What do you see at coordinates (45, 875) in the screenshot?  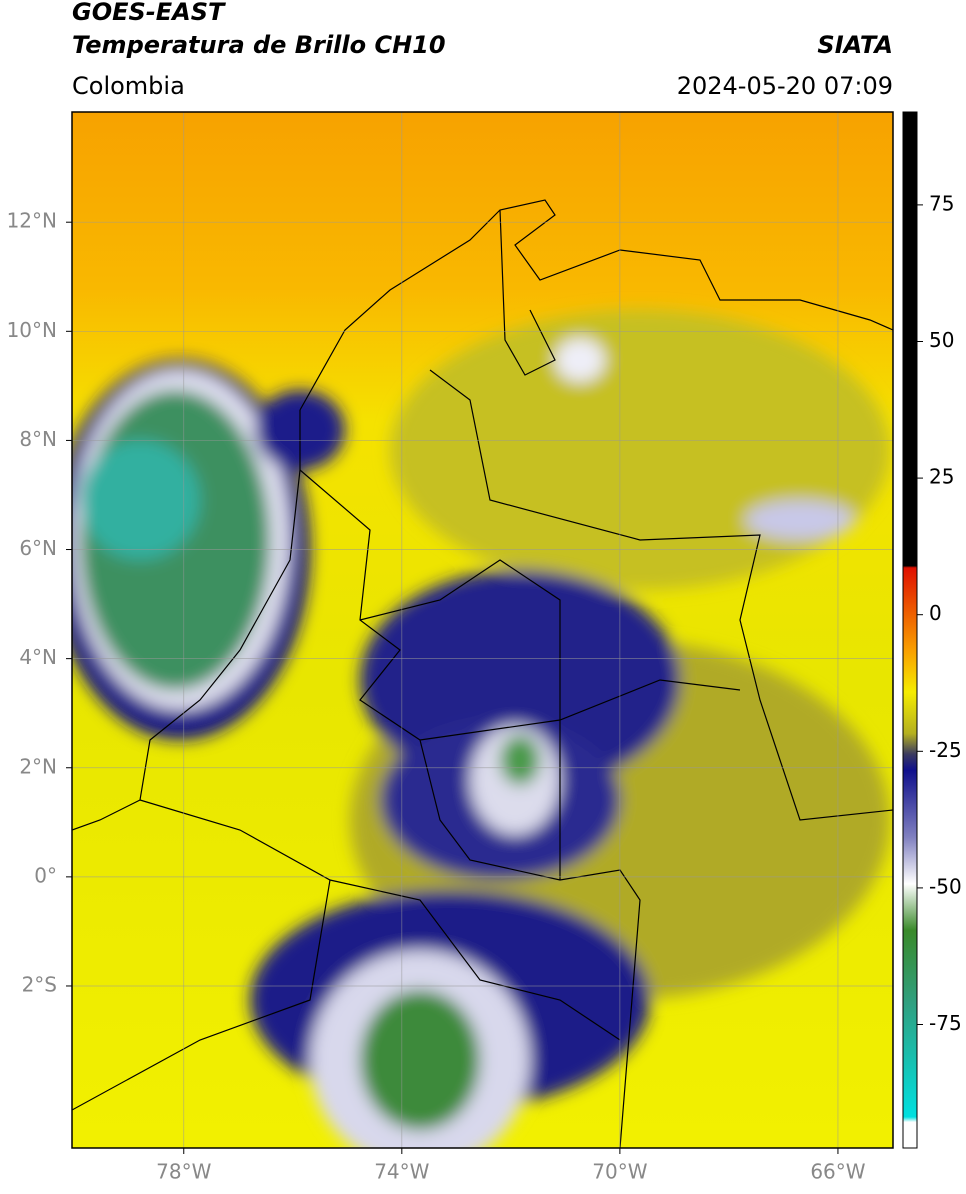 I see `lat-tick-label: 0°` at bounding box center [45, 875].